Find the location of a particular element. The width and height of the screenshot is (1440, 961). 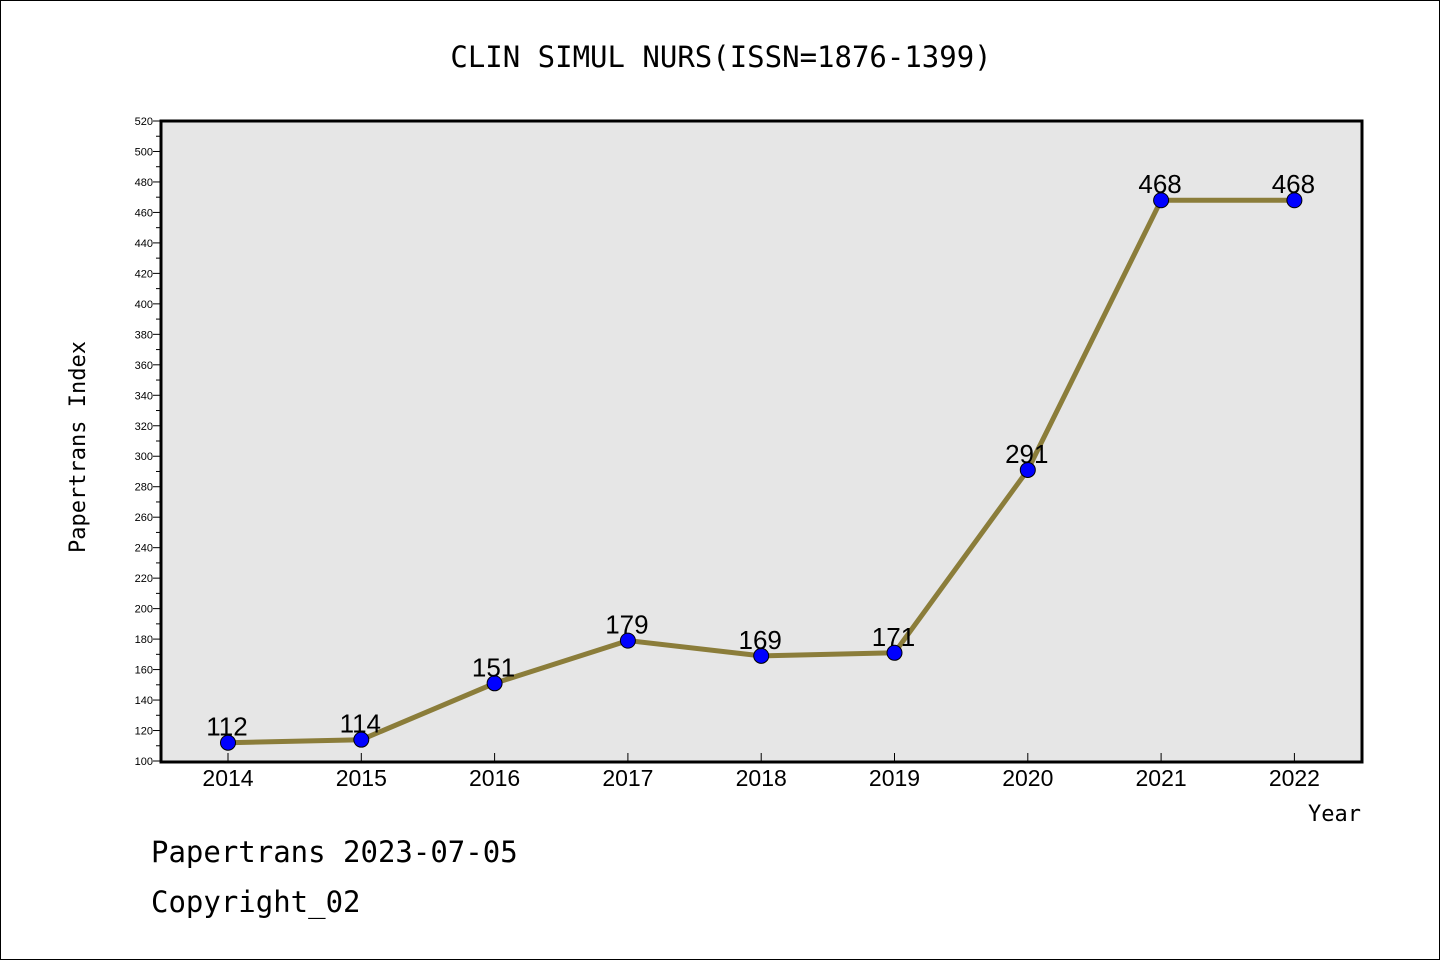

y-axis-label: Papertrans Index is located at coordinates (78, 447).